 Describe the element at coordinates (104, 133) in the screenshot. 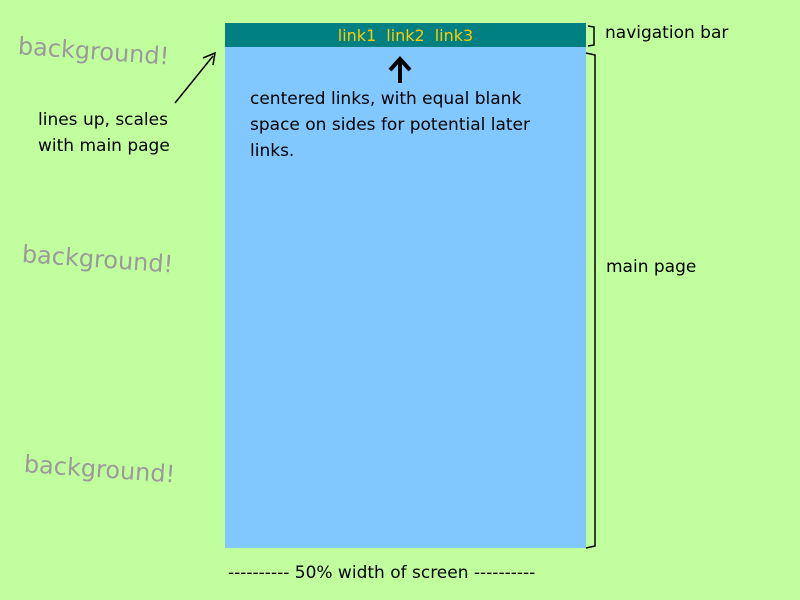

I see `lines-up-note: lines up, scales with main page` at that location.